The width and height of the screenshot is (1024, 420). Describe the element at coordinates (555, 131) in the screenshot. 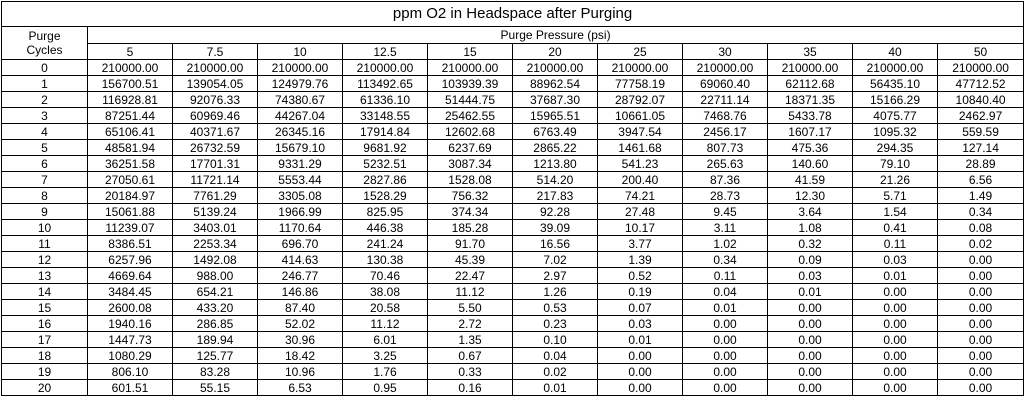

I see `value-cell: 6763.49` at that location.